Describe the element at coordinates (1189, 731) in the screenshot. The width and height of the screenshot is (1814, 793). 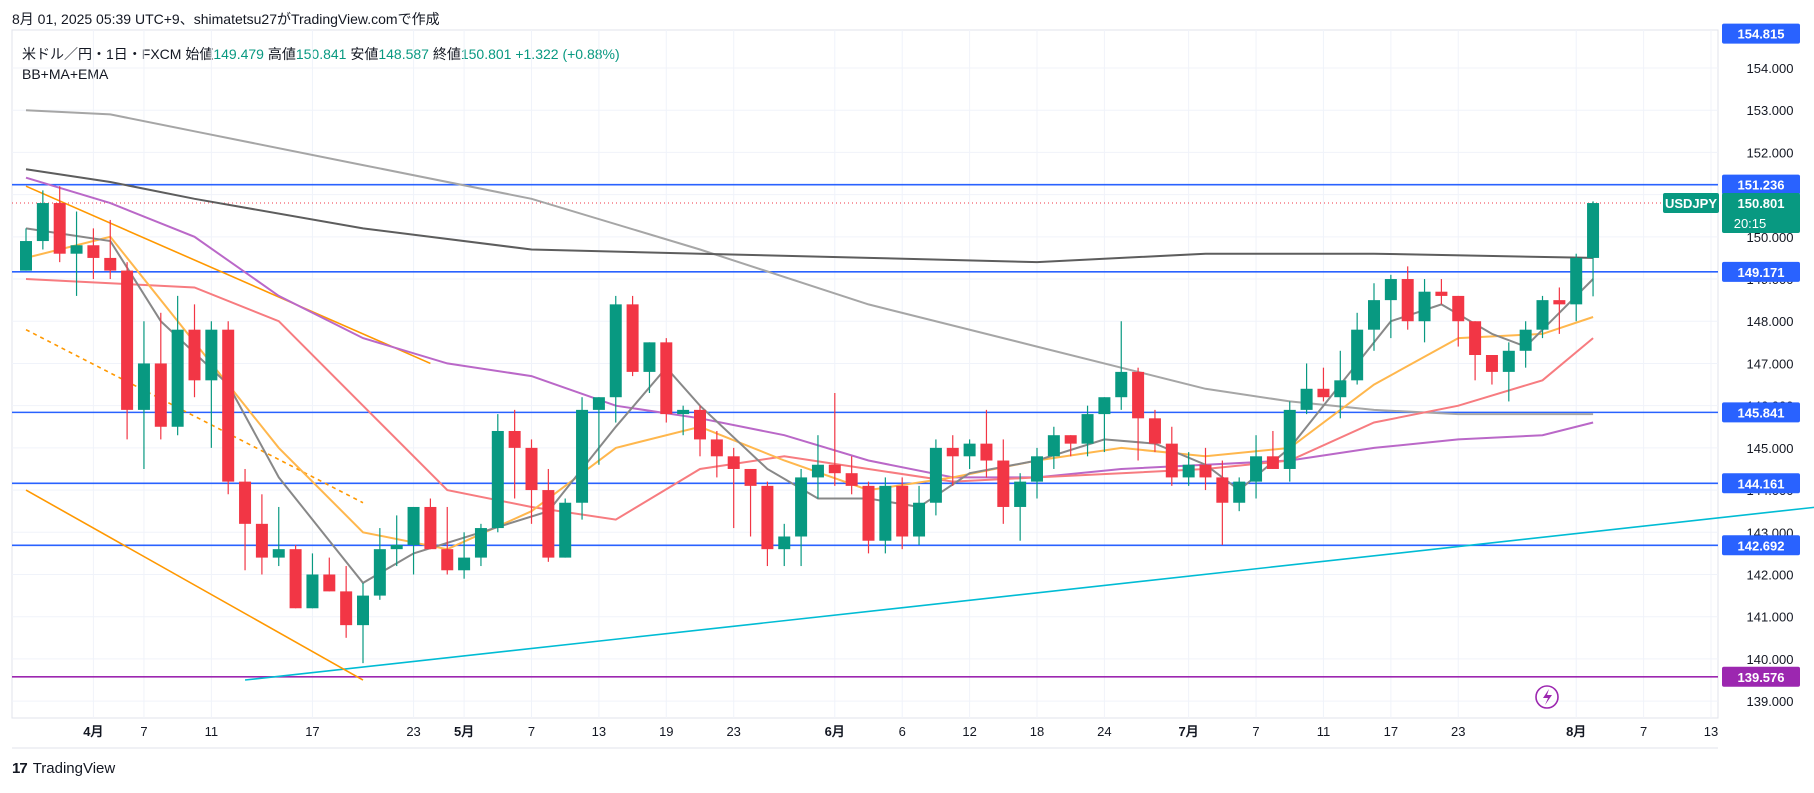
I see `x-tick-label: 7月` at that location.